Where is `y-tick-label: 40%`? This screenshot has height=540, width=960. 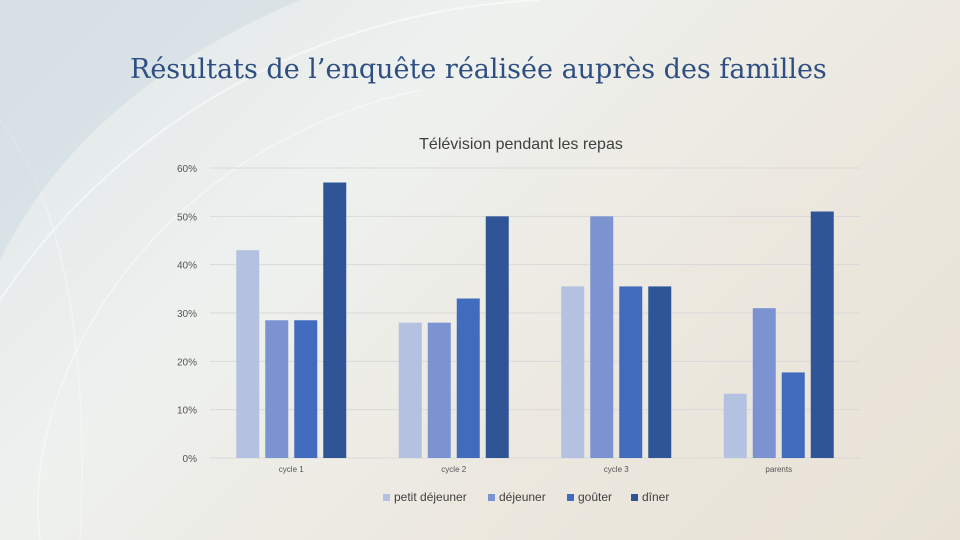 y-tick-label: 40% is located at coordinates (187, 266).